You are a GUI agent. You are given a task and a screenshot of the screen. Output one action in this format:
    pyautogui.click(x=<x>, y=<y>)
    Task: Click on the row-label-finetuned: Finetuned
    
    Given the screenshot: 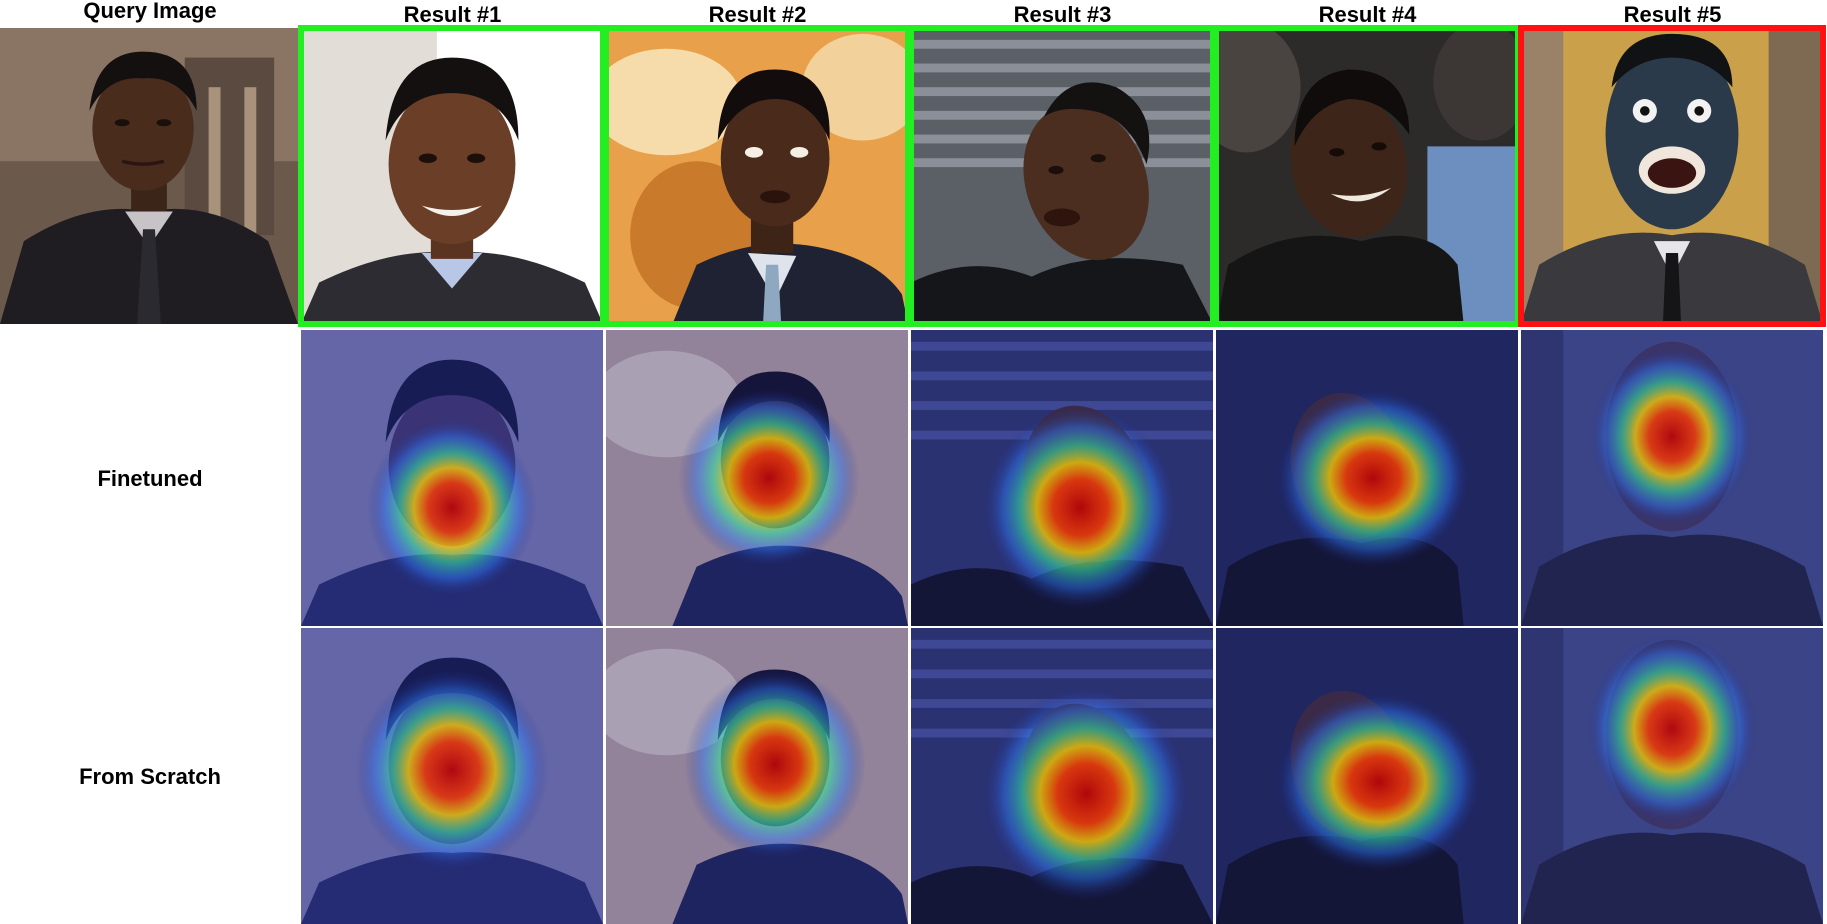 What is the action you would take?
    pyautogui.click(x=150, y=478)
    